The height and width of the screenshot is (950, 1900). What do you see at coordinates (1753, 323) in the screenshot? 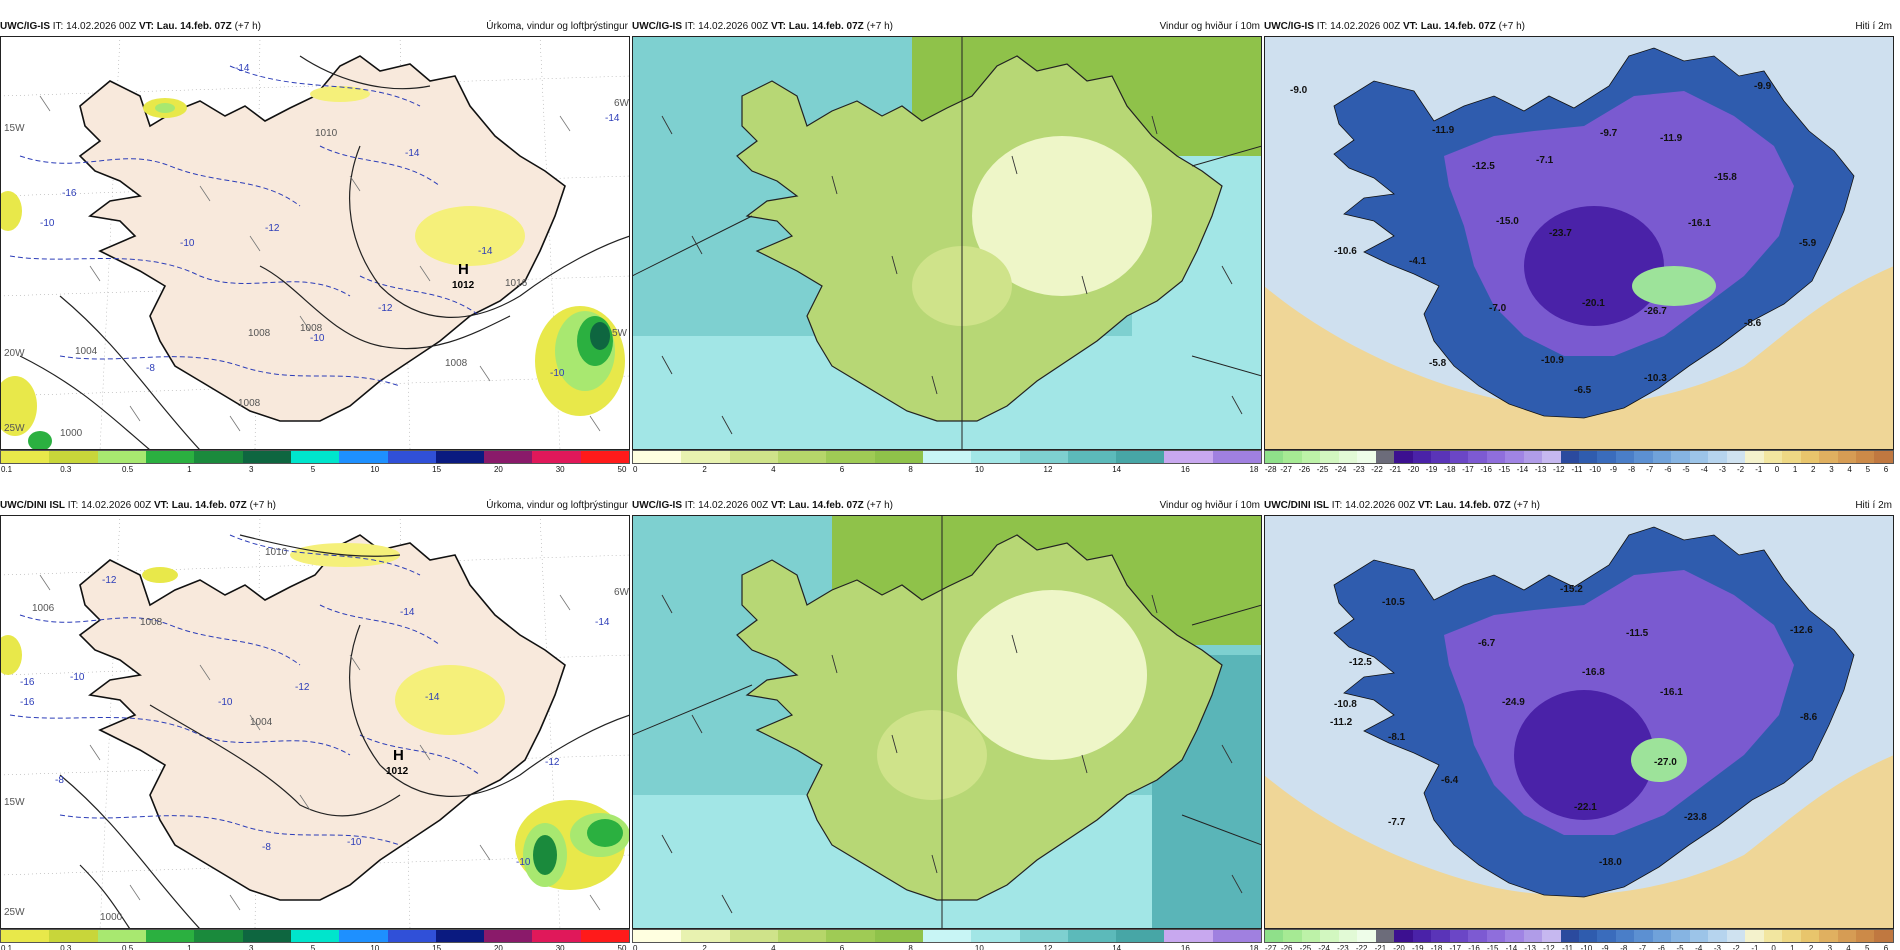
I see `temperature-value: -8.6` at bounding box center [1753, 323].